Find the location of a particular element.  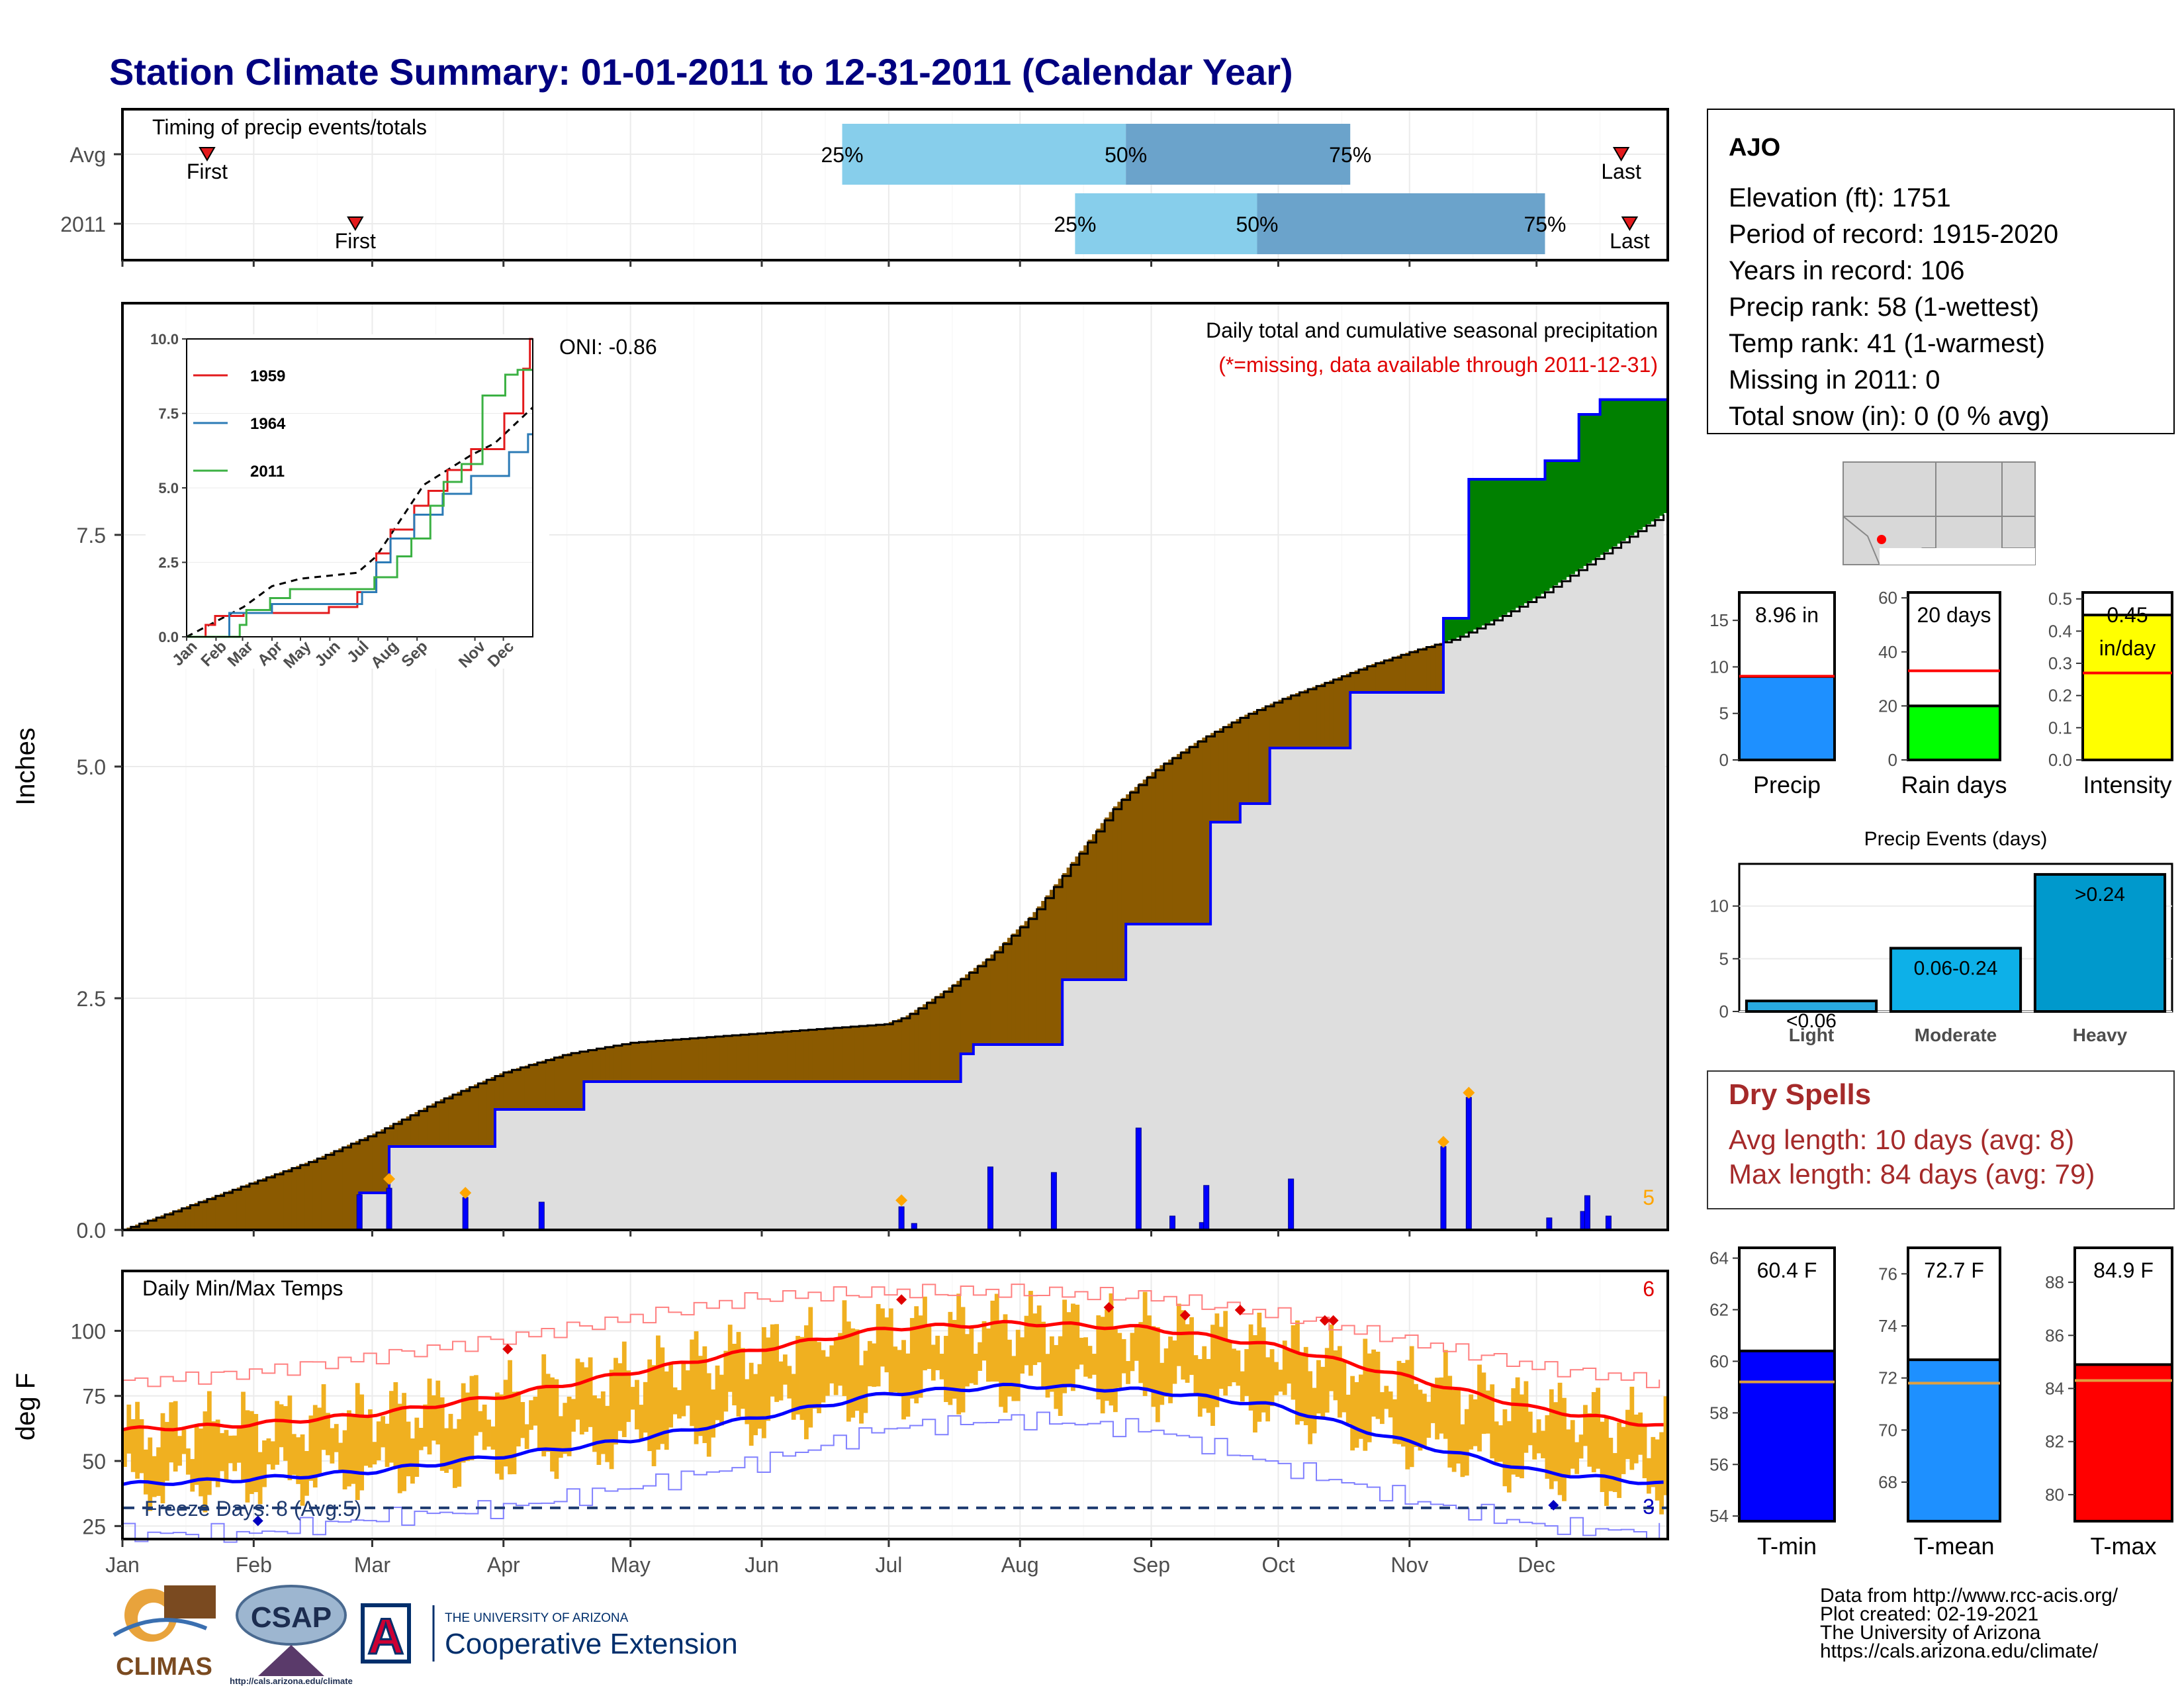

inset-average-line is located at coordinates (360, 522).